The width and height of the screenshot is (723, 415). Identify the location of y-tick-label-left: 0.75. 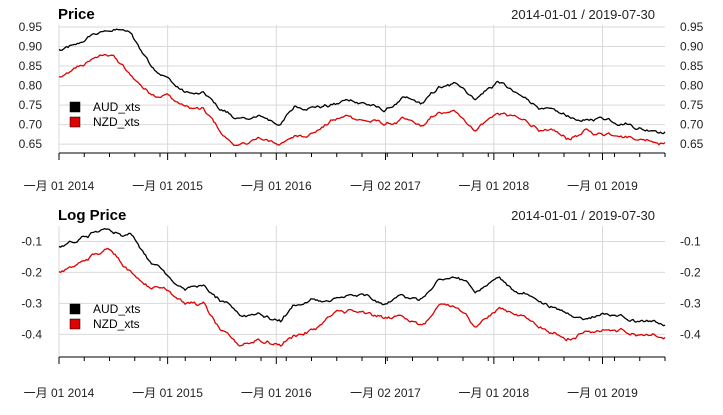
(31, 105).